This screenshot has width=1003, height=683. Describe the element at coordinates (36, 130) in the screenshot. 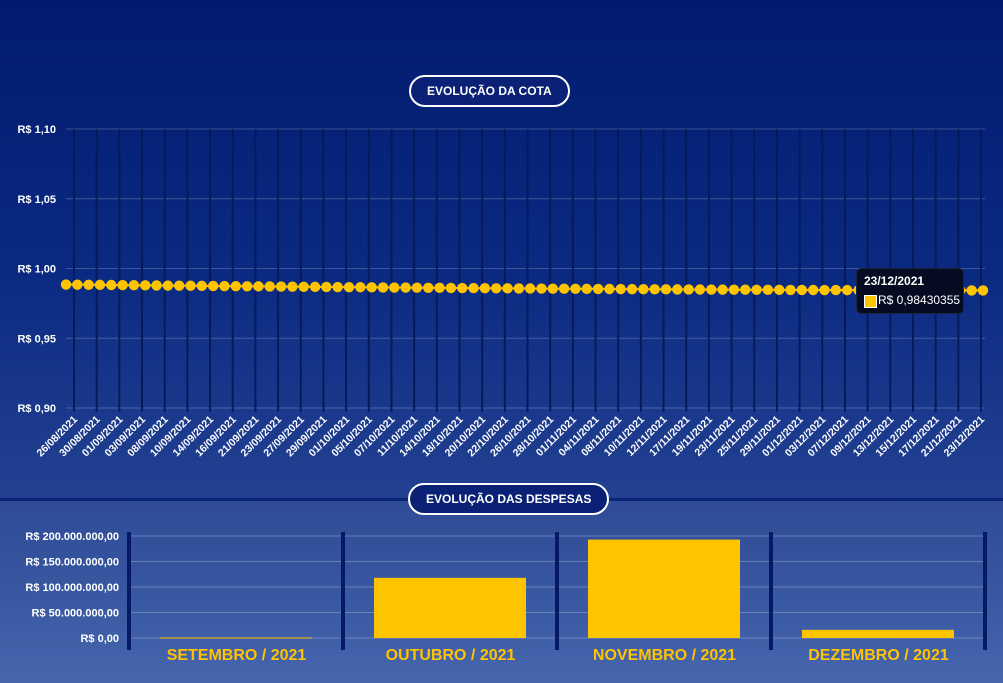

I see `y-tick-label: R$ 1,10` at that location.